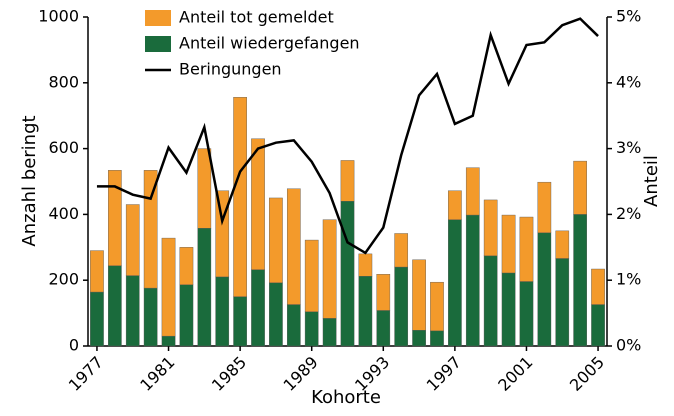 This screenshot has width=674, height=416. Describe the element at coordinates (651, 181) in the screenshot. I see `y2-axis-label: Anteil` at that location.